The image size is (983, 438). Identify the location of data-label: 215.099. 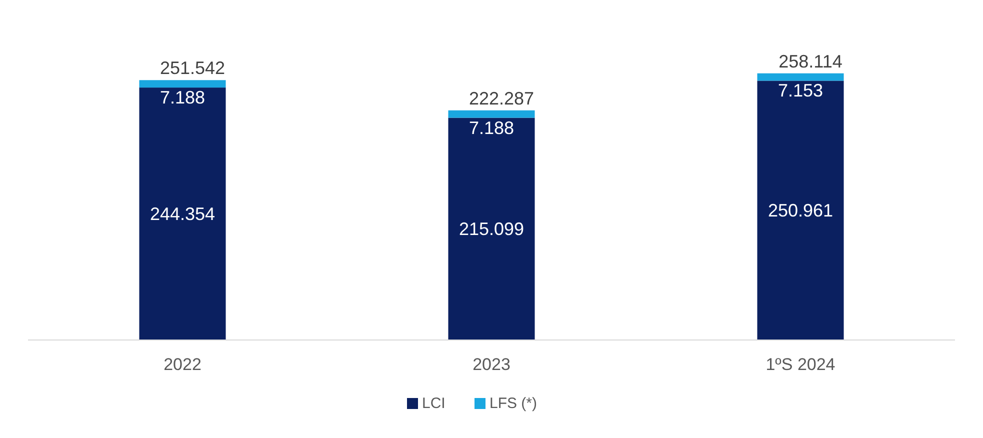
(491, 228).